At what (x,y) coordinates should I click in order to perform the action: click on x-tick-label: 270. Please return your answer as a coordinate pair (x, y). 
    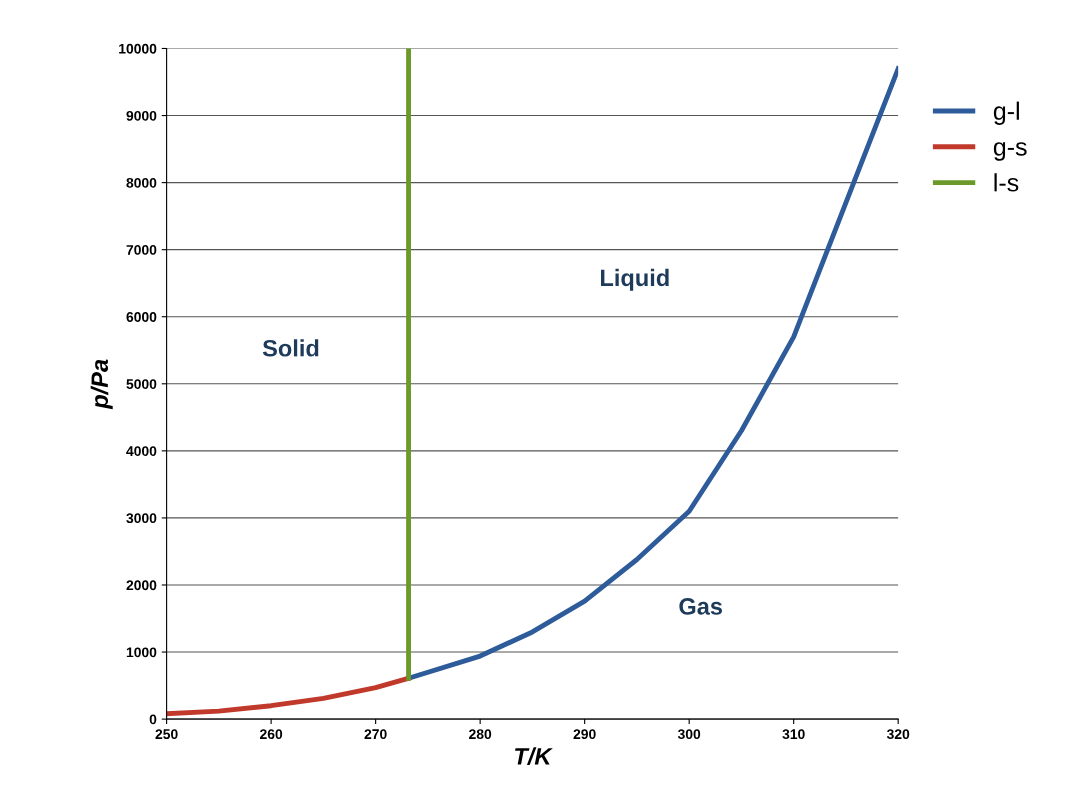
    Looking at the image, I should click on (375, 734).